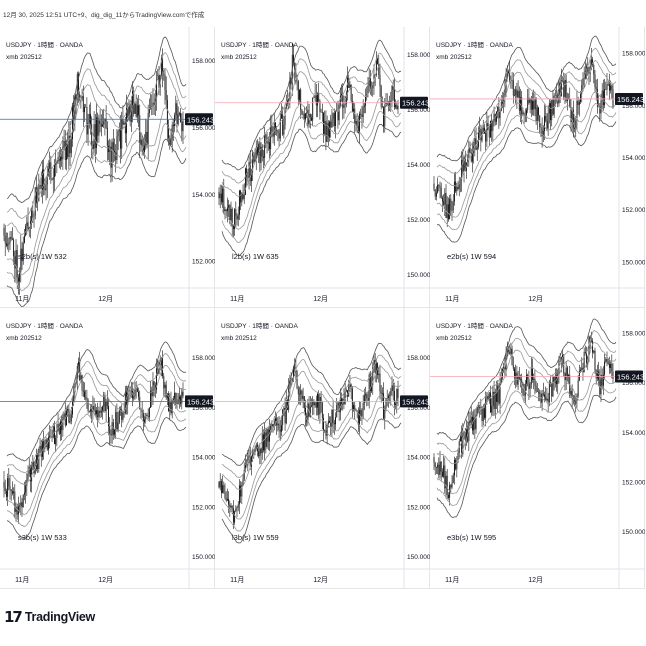 The image size is (646, 646). I want to click on last-price-label-bg, so click(414, 102).